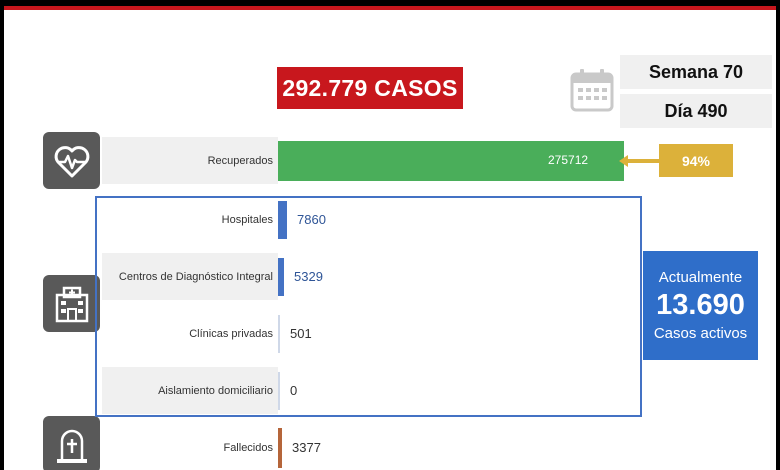  I want to click on active-count: 13.690, so click(700, 305).